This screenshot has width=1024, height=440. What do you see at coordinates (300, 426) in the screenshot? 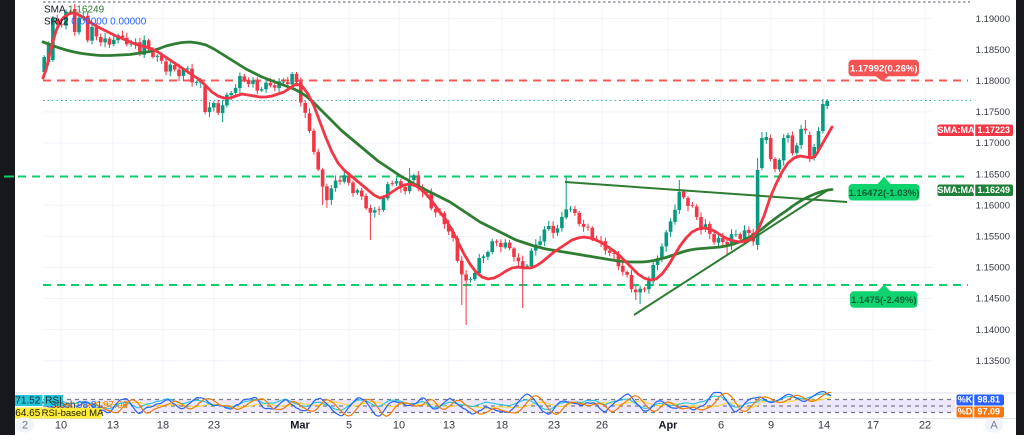
I see `svg-text: Mar` at bounding box center [300, 426].